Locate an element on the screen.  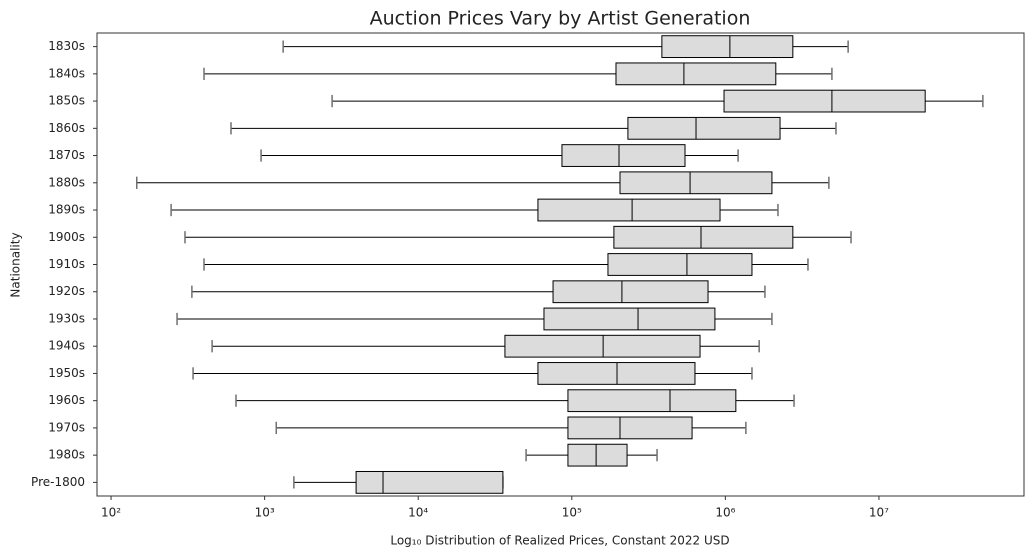
y-tick-label: 1970s is located at coordinates (66, 427).